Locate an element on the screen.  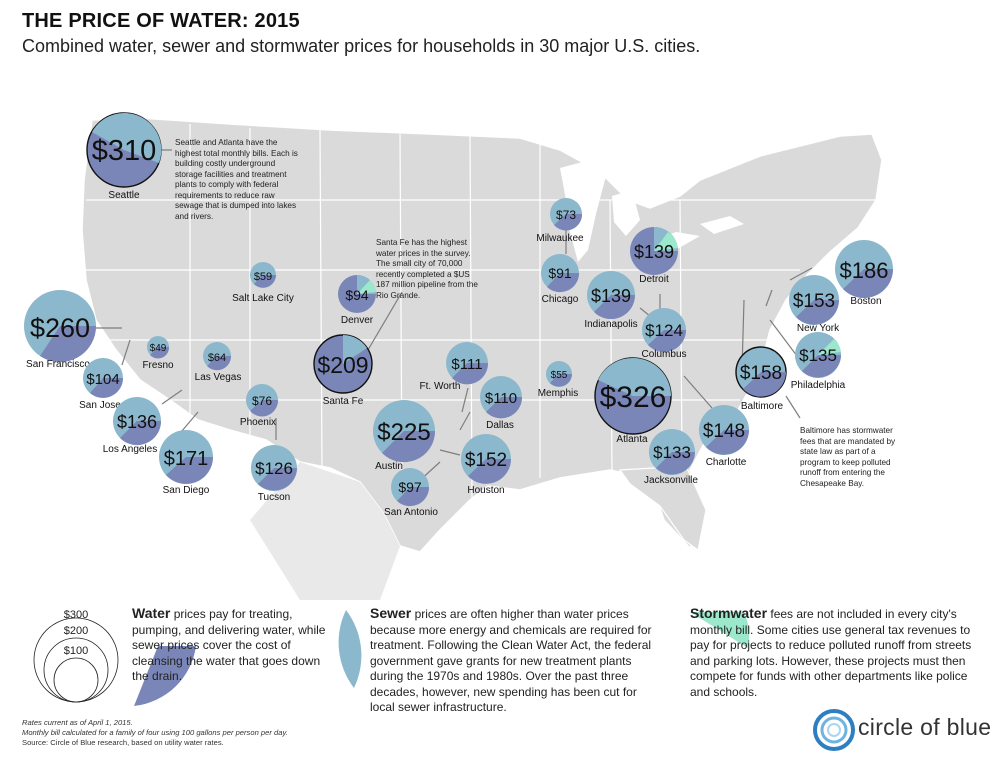
page-title: THE PRICE OF WATER: 2015 is located at coordinates (161, 21).